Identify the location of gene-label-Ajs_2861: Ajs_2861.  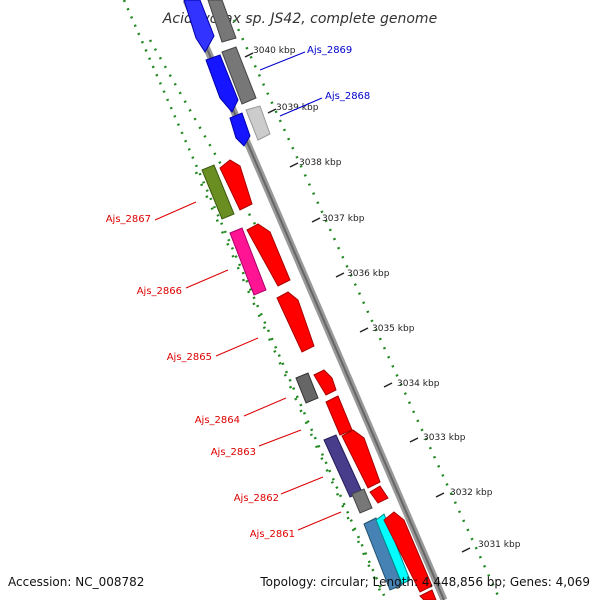
(272, 534).